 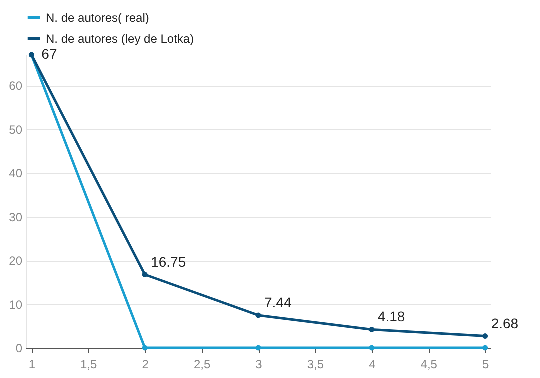 What do you see at coordinates (259, 365) in the screenshot?
I see `x-tick-label: 3` at bounding box center [259, 365].